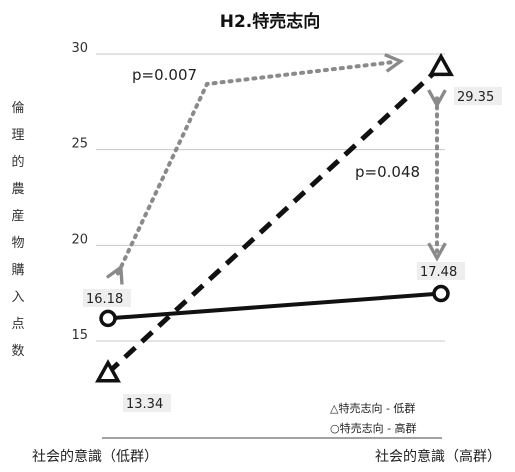 The image size is (515, 472). I want to click on data-label: 16.18, so click(104, 299).